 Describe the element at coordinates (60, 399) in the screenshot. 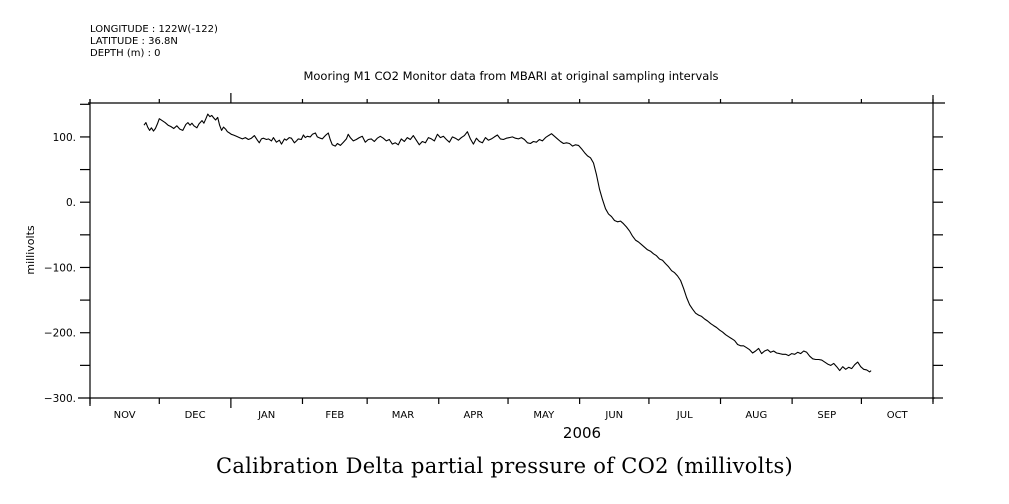

I see `y-tick-label: −300.` at that location.